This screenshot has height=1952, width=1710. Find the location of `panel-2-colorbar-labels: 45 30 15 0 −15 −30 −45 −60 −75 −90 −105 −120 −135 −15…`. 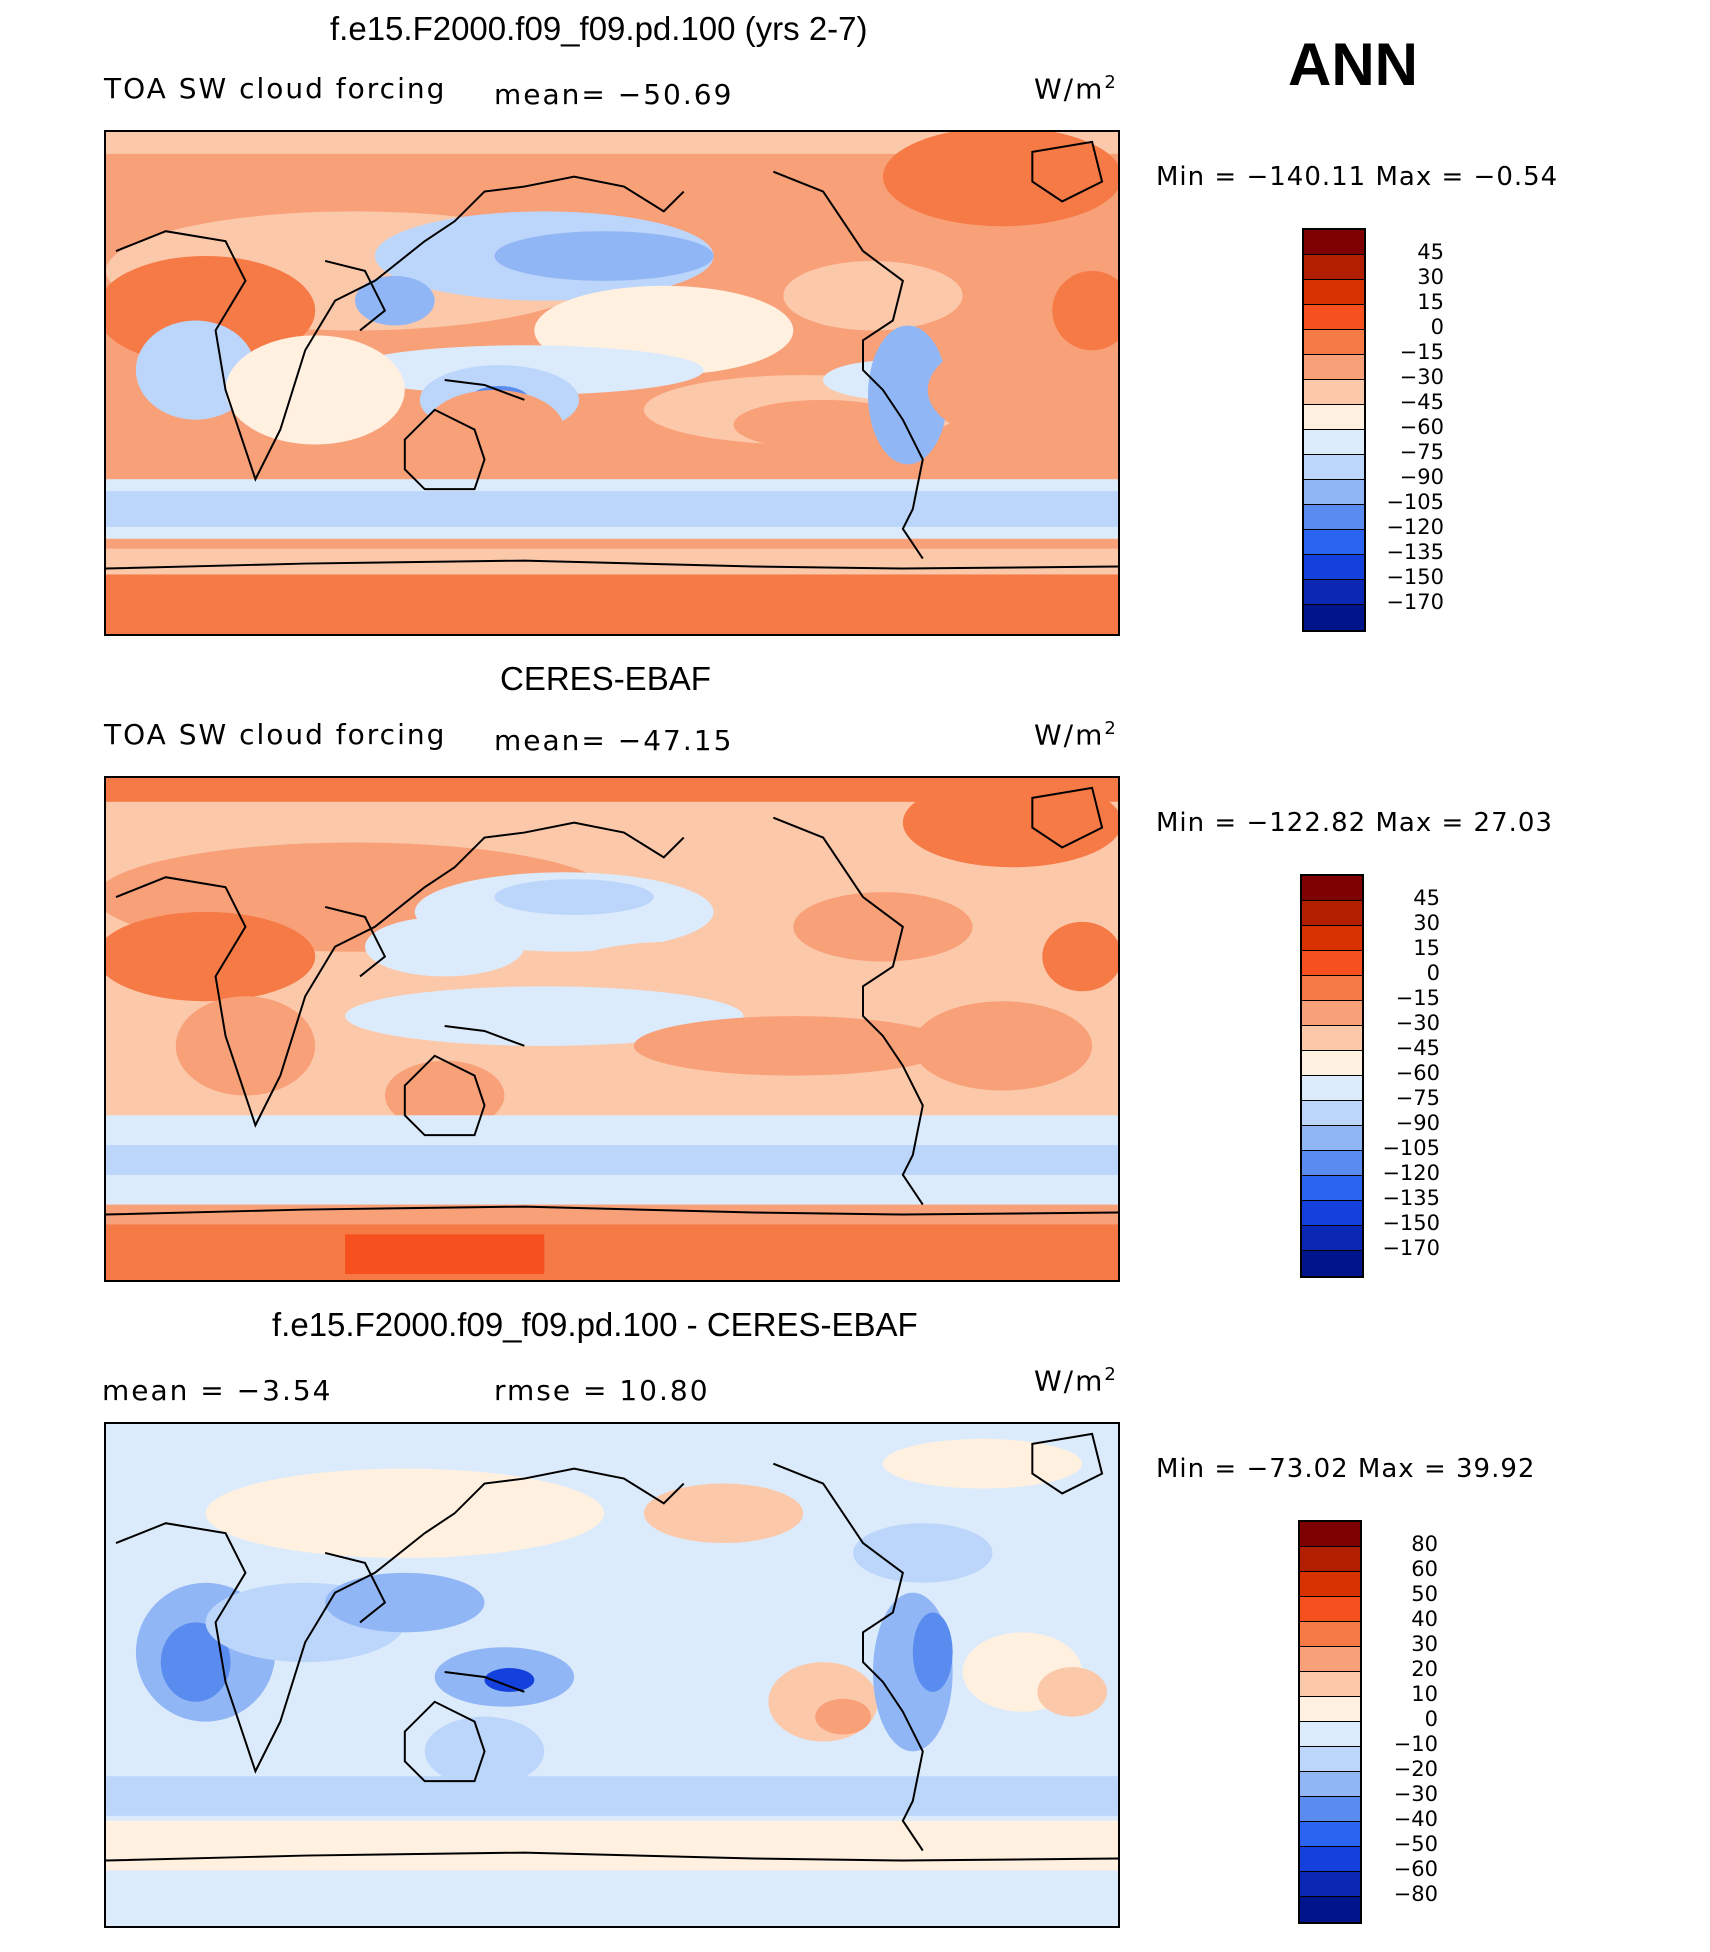

panel-2-colorbar-labels: 45 30 15 0 −15 −30 −45 −60 −75 −90 −105 −120 −135 −15… is located at coordinates (1410, 1074).